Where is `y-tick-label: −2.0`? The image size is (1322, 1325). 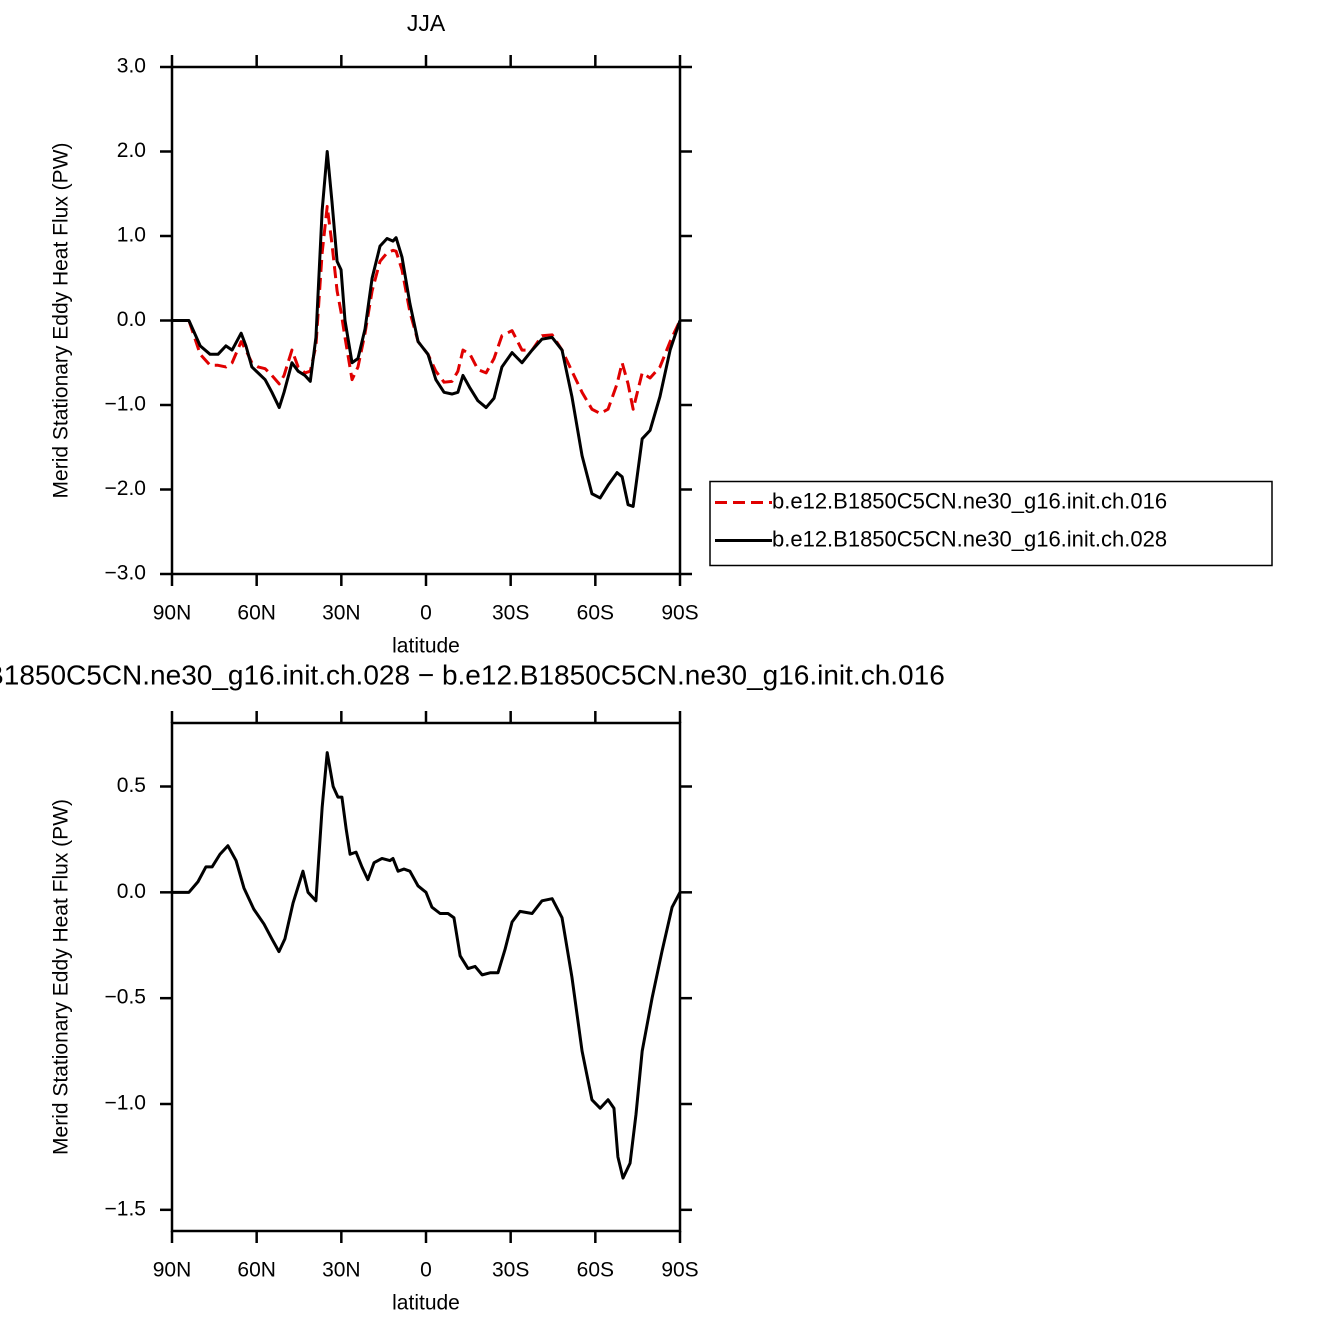
y-tick-label: −2.0 is located at coordinates (125, 488).